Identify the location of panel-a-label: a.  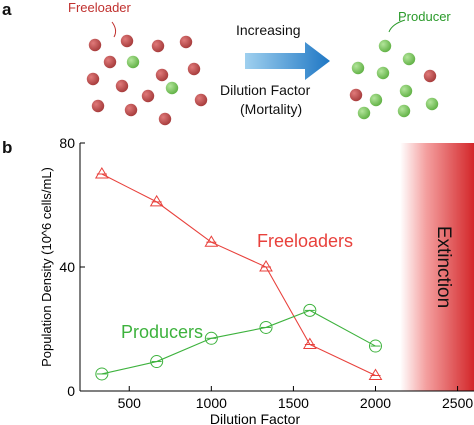
(7, 9).